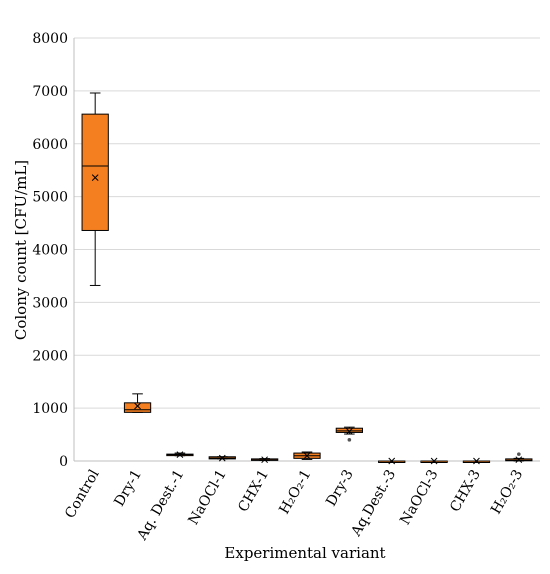 The image size is (550, 574). I want to click on y-tick-label: 6000, so click(50, 145).